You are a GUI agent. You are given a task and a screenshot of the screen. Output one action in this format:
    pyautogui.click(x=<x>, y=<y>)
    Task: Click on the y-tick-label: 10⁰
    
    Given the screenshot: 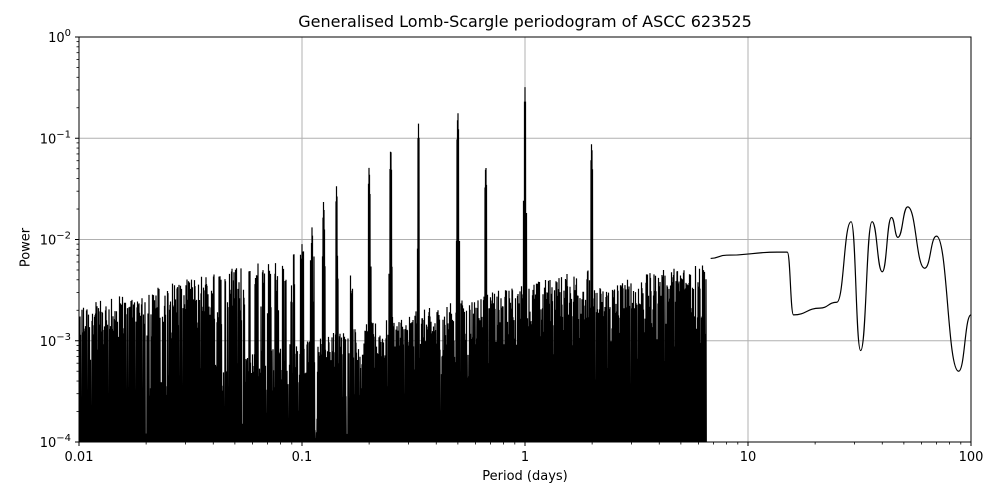 What is the action you would take?
    pyautogui.click(x=59, y=37)
    